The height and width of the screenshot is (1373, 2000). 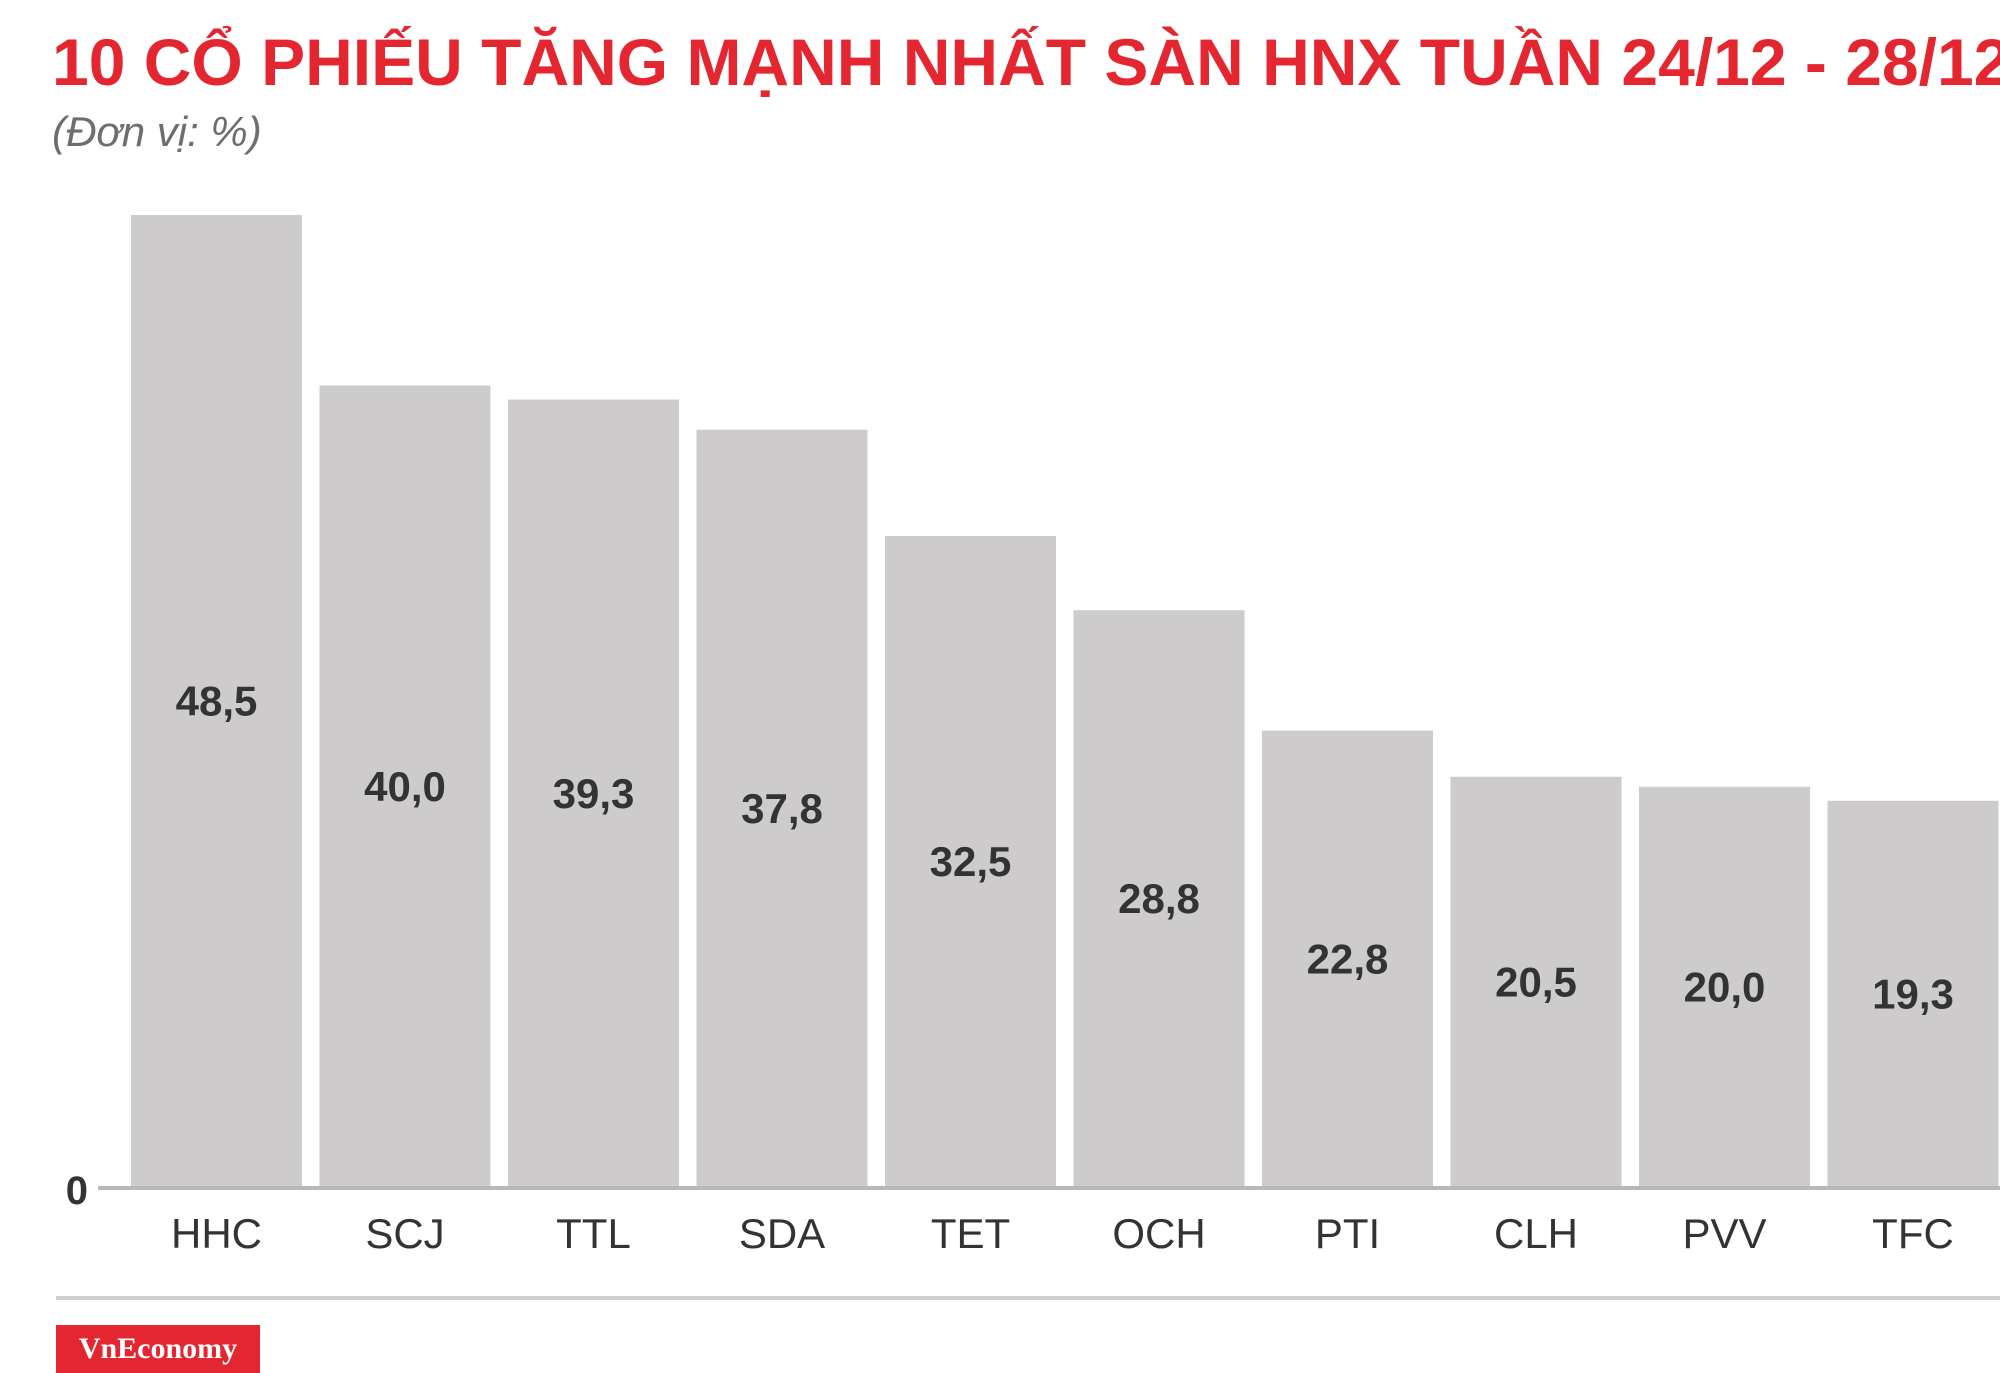 What do you see at coordinates (77, 1191) in the screenshot?
I see `y-tick-label-zero: 0` at bounding box center [77, 1191].